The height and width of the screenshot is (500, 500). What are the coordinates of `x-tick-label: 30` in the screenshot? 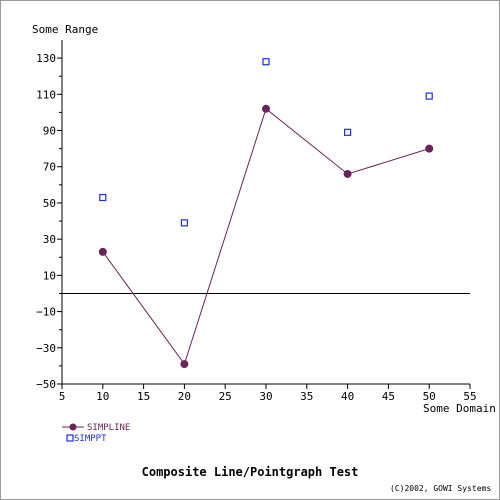 It's located at (265, 396).